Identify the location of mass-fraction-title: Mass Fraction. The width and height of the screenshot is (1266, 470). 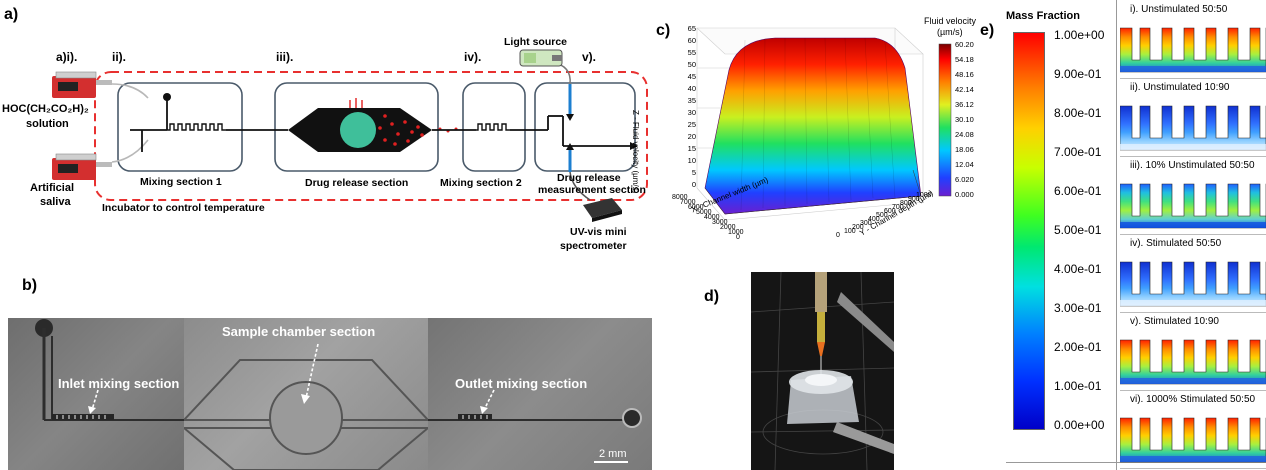
(1043, 16).